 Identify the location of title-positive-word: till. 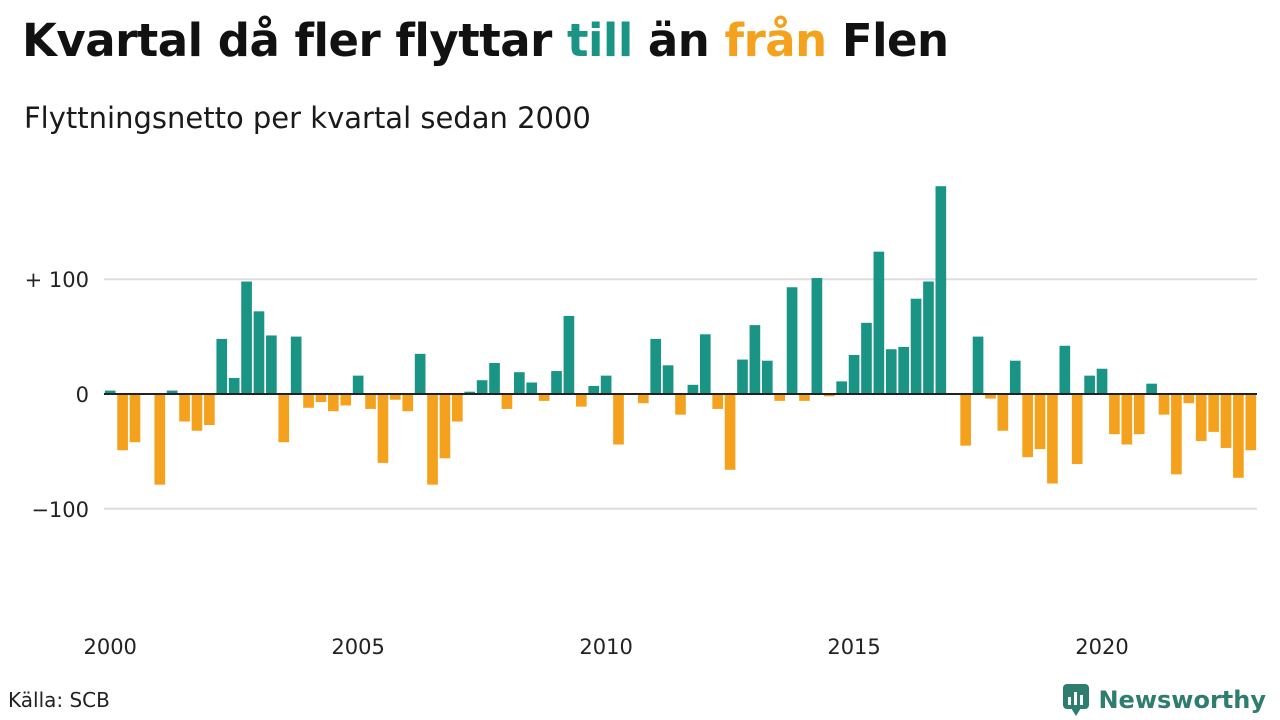
(599, 40).